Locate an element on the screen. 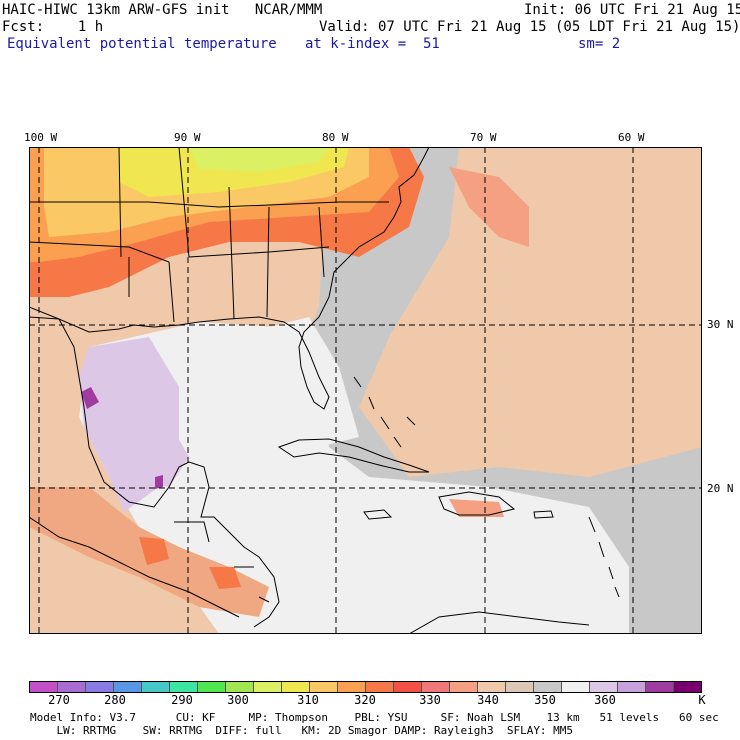 The image size is (740, 740). colorbar-label-290: 290 is located at coordinates (182, 700).